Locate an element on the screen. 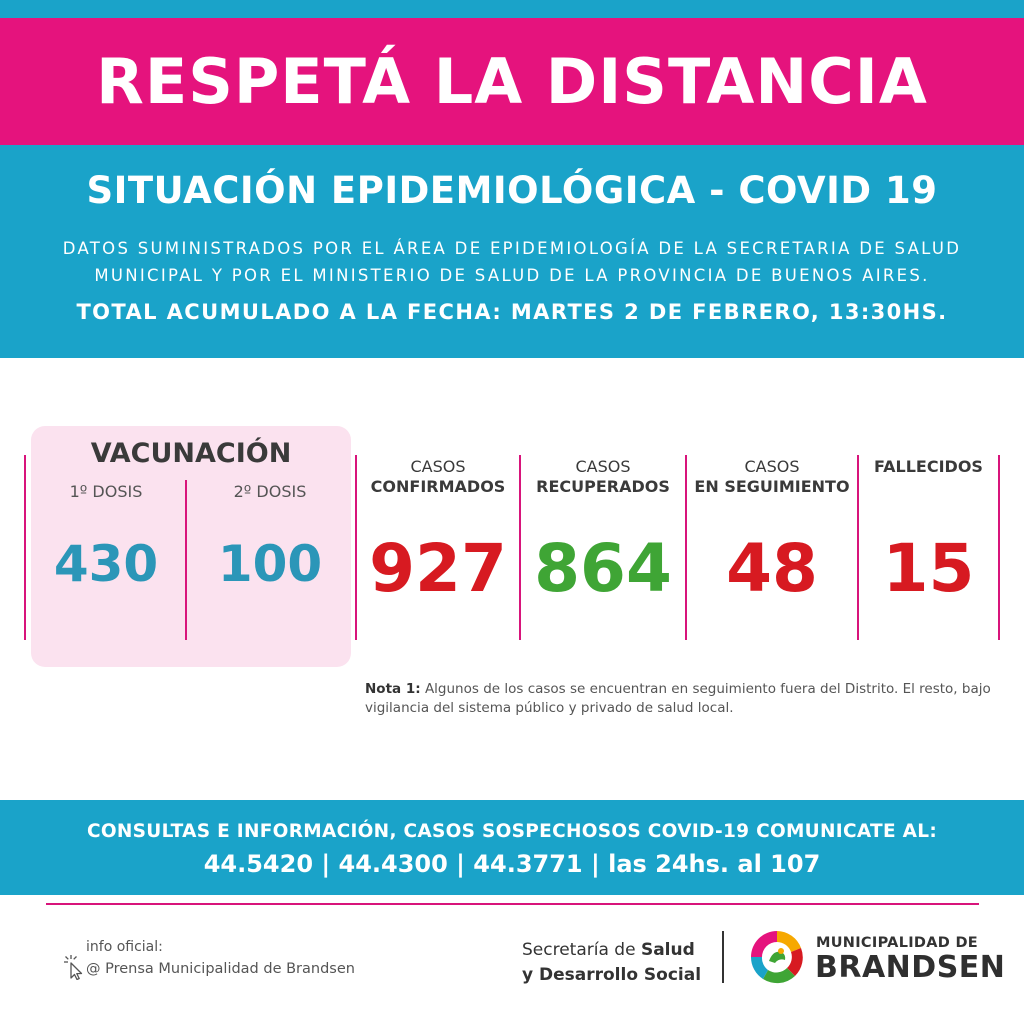 The height and width of the screenshot is (1024, 1024). confirmed-label-line2: CONFIRMADOS is located at coordinates (438, 486).